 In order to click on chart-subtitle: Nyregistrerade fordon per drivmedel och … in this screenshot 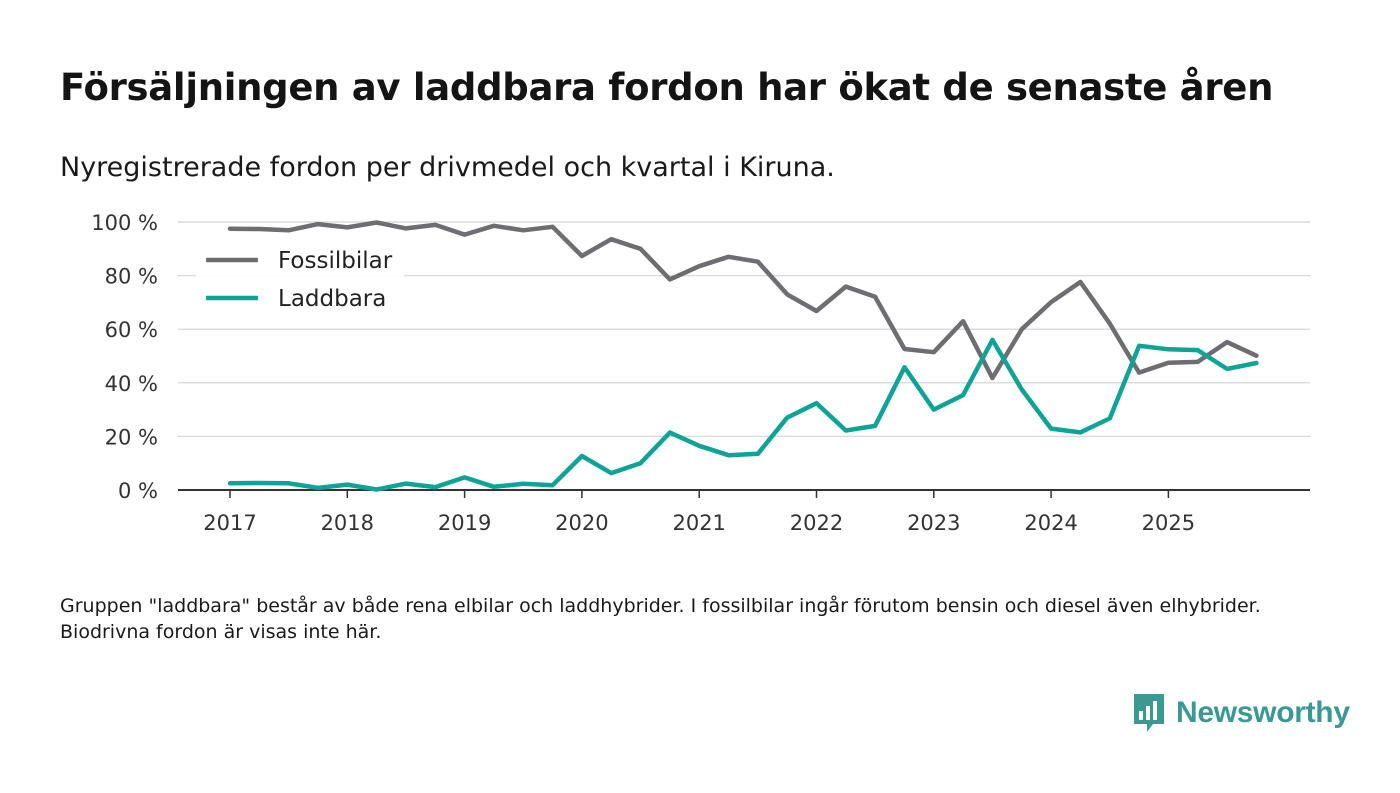, I will do `click(447, 167)`.